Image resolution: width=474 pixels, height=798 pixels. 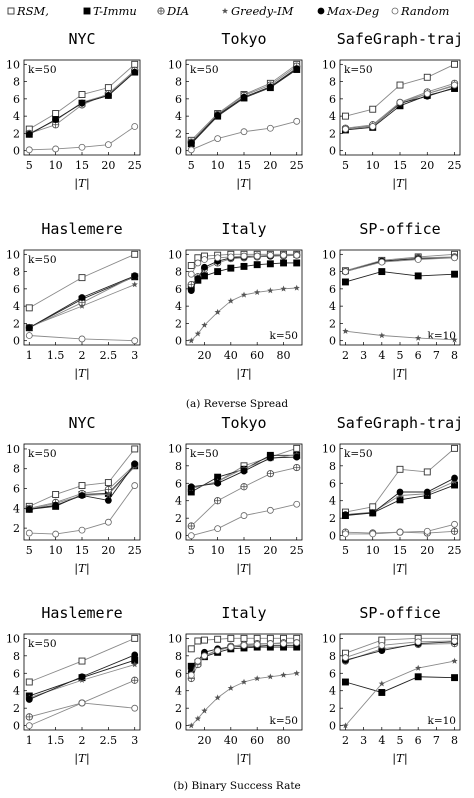 What do you see at coordinates (418, 355) in the screenshot?
I see `x-tick-label: 6` at bounding box center [418, 355].